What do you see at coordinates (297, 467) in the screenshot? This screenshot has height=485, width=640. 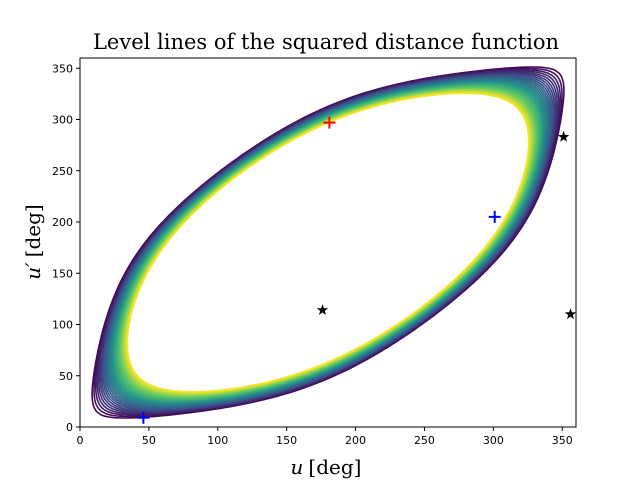 I see `x-axis-variable: u` at bounding box center [297, 467].